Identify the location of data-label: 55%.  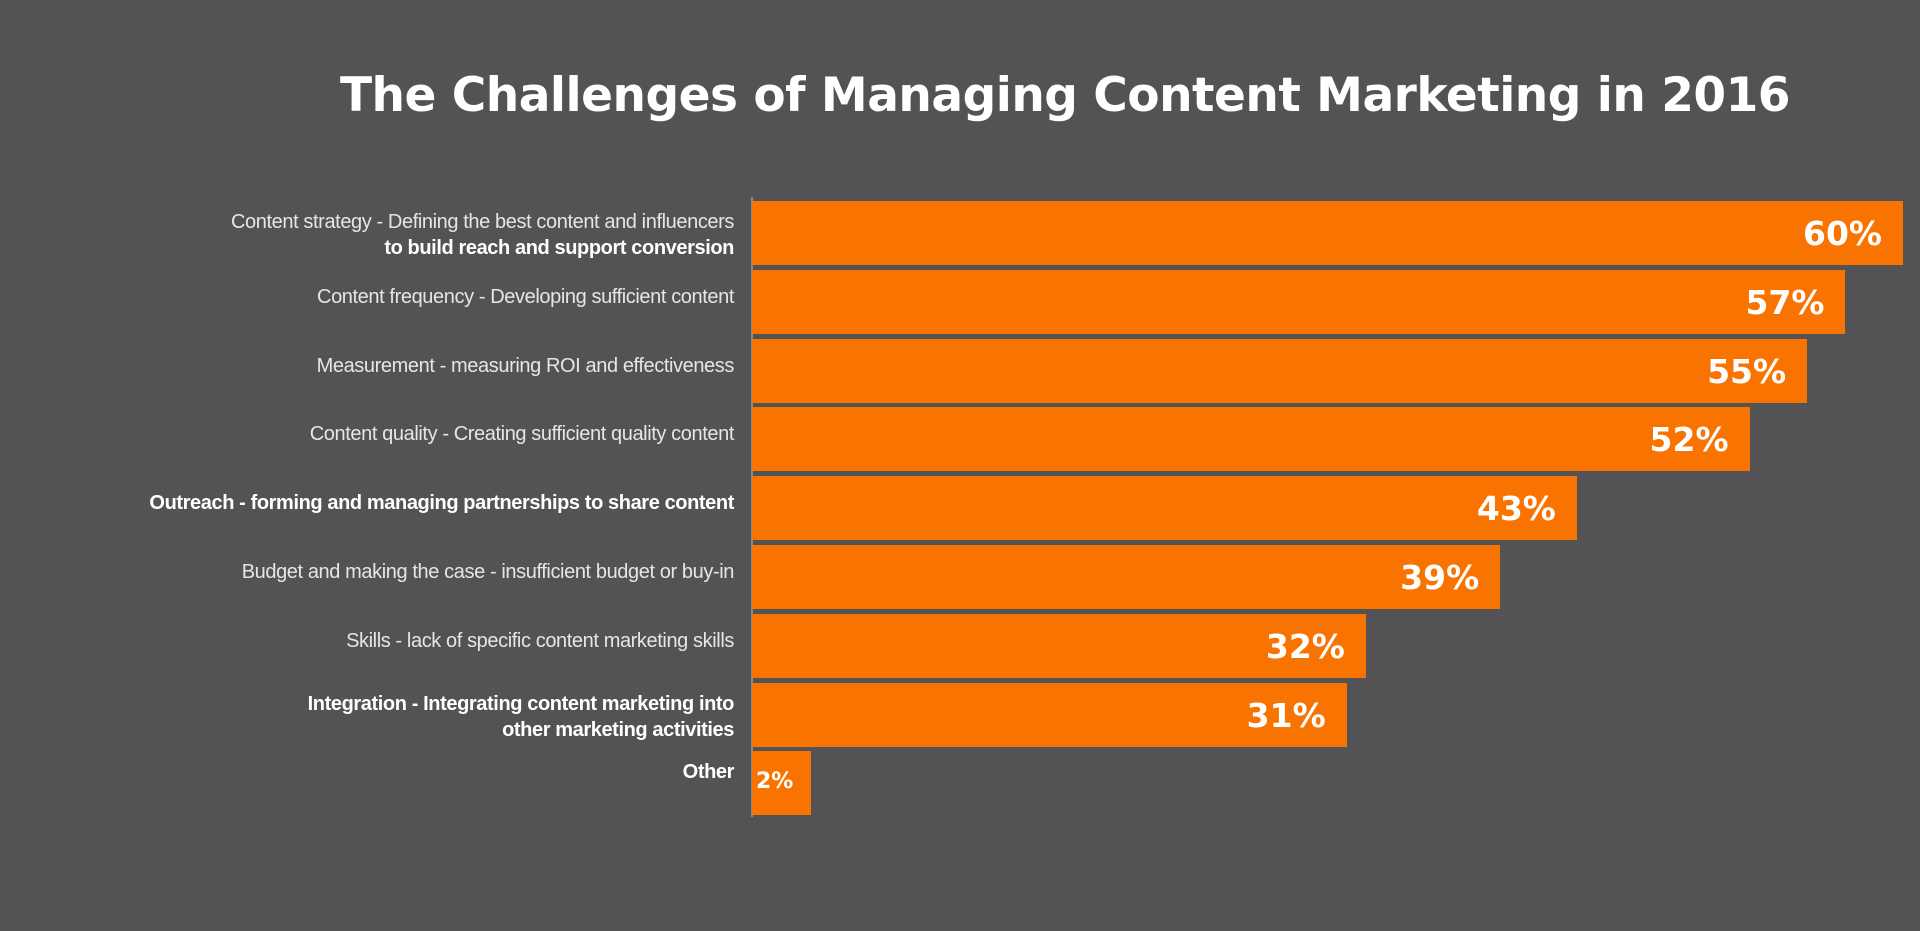
(1747, 371).